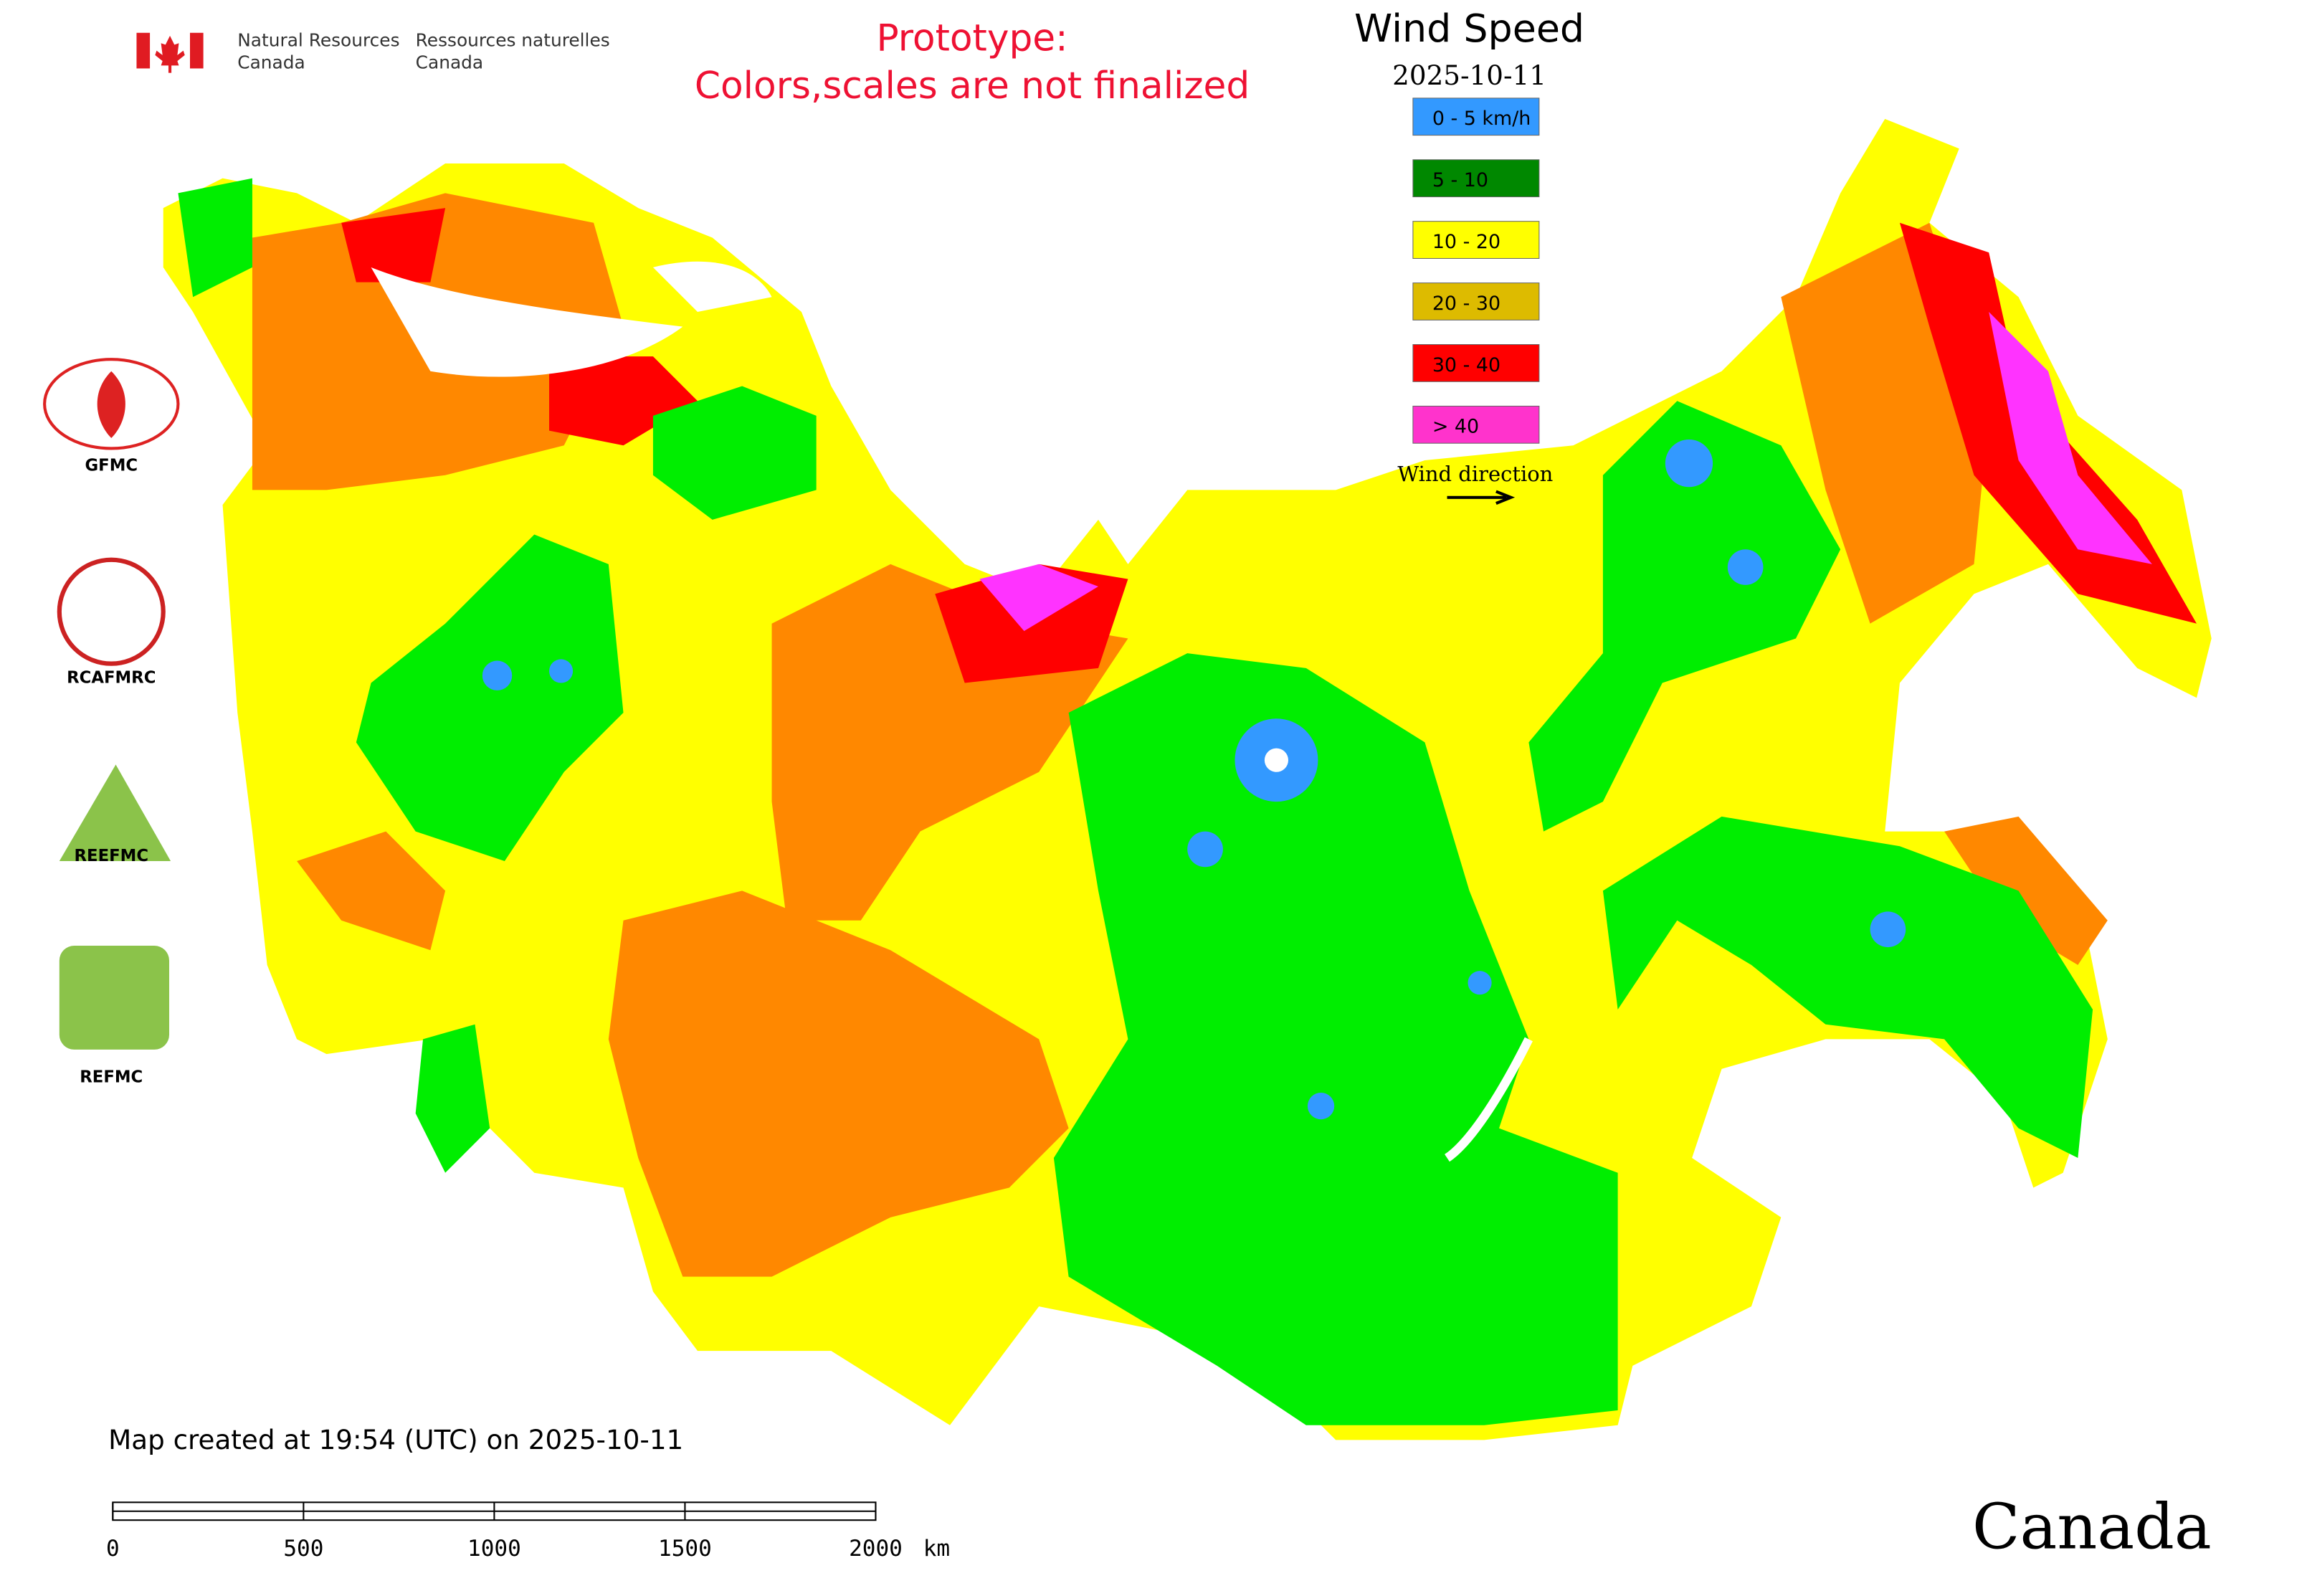 Image resolution: width=2302 pixels, height=1596 pixels. Describe the element at coordinates (876, 1549) in the screenshot. I see `scale-label: 2000` at that location.